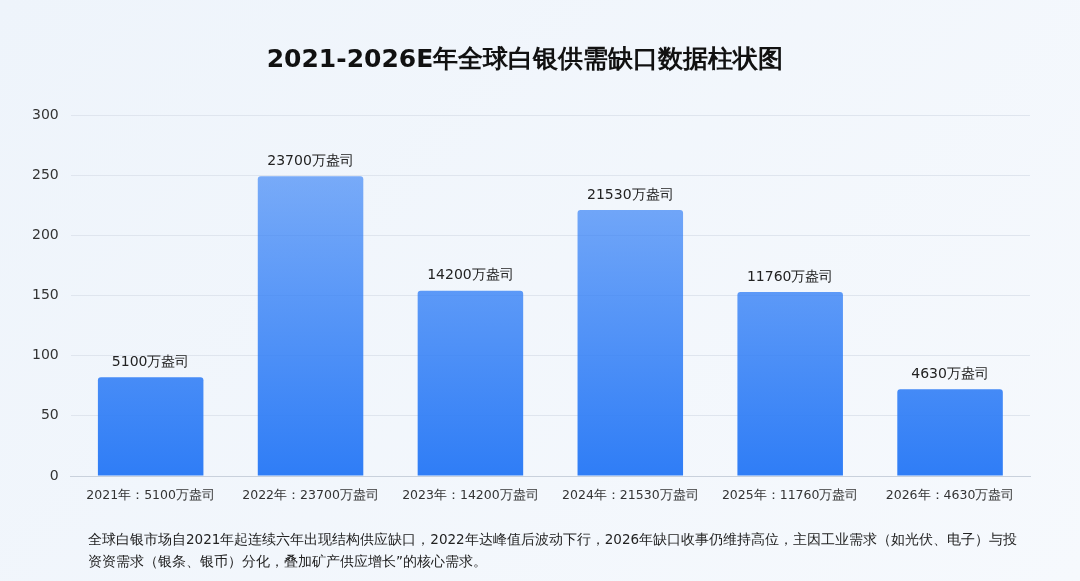  Describe the element at coordinates (49, 414) in the screenshot. I see `y-tick-label: 50` at that location.